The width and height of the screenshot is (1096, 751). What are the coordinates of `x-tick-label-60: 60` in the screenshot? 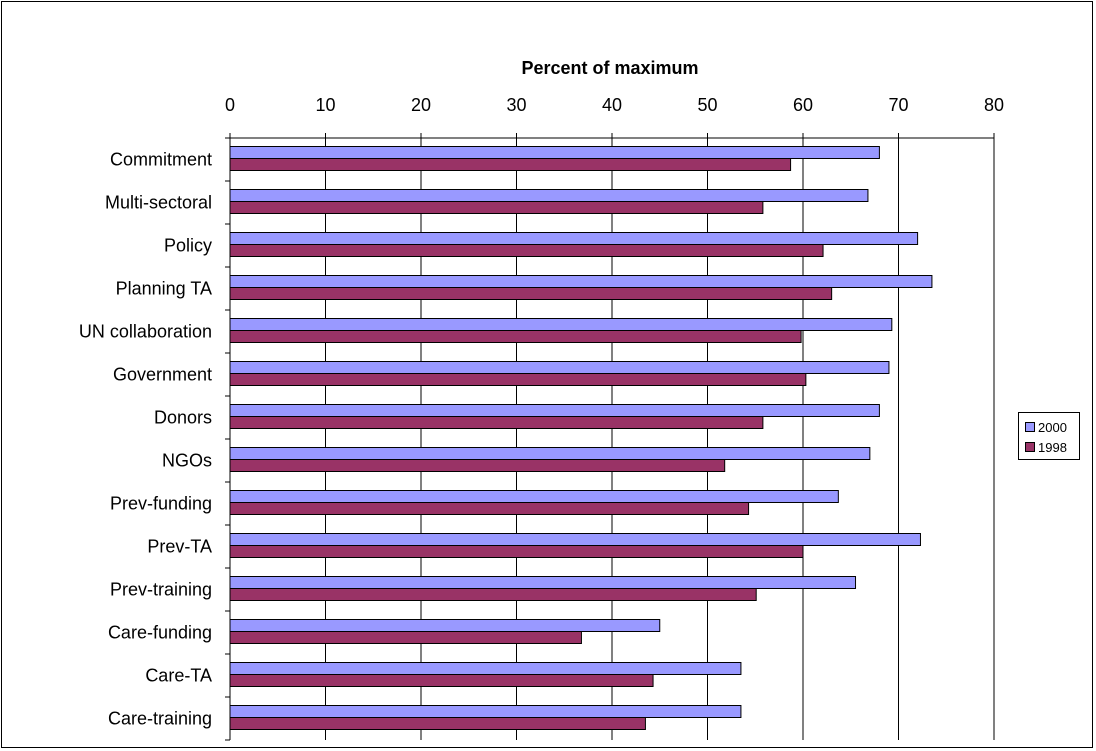 It's located at (803, 105).